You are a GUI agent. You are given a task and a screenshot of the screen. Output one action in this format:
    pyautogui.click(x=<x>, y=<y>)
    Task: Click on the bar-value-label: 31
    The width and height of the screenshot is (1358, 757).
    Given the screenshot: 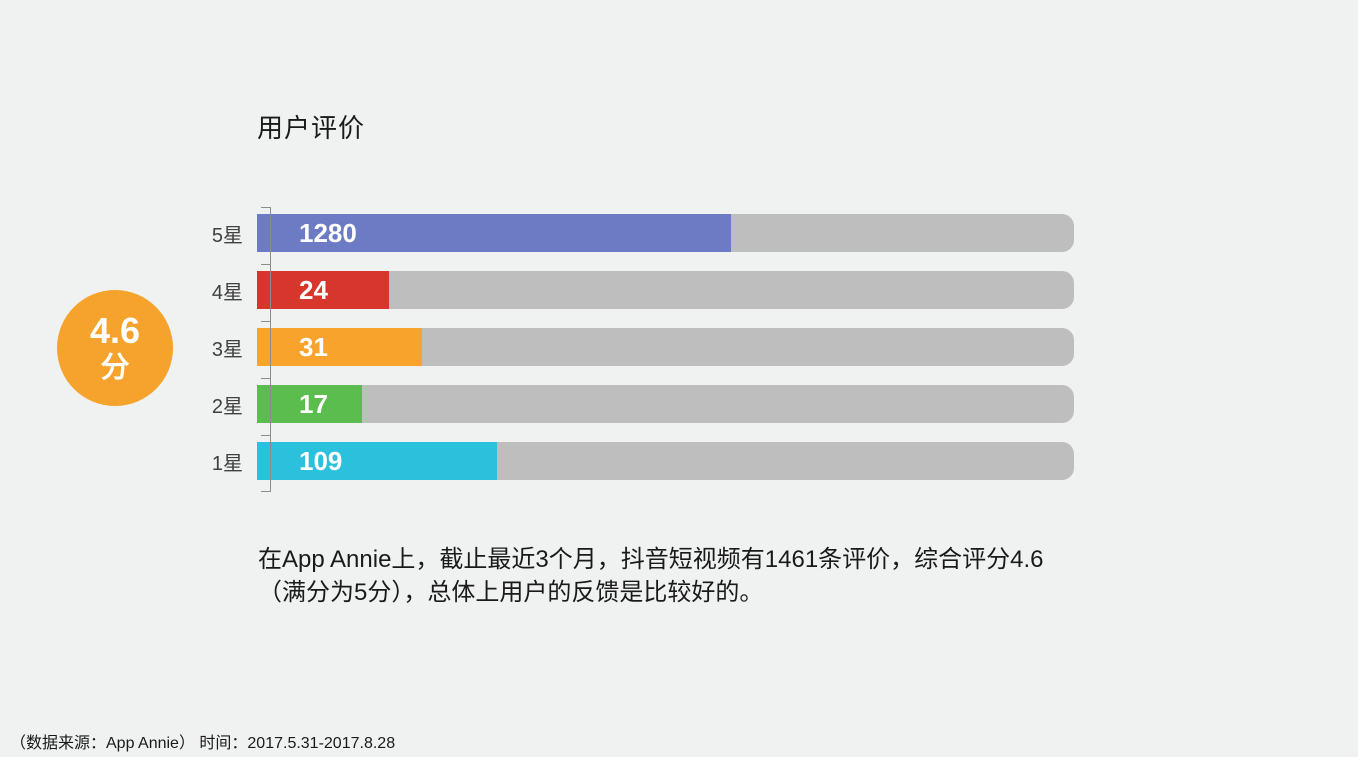 What is the action you would take?
    pyautogui.click(x=313, y=347)
    